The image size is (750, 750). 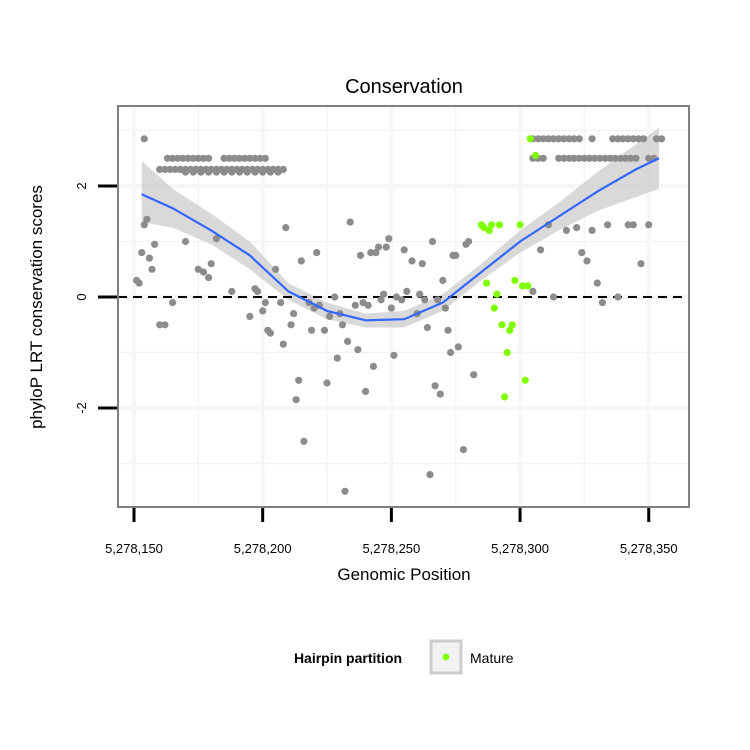 I want to click on chart-title: Conservation, so click(x=404, y=87).